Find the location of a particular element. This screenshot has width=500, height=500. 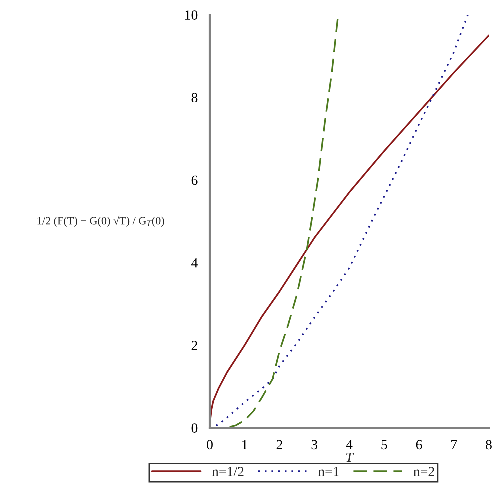

x-axis-title: T is located at coordinates (350, 457).